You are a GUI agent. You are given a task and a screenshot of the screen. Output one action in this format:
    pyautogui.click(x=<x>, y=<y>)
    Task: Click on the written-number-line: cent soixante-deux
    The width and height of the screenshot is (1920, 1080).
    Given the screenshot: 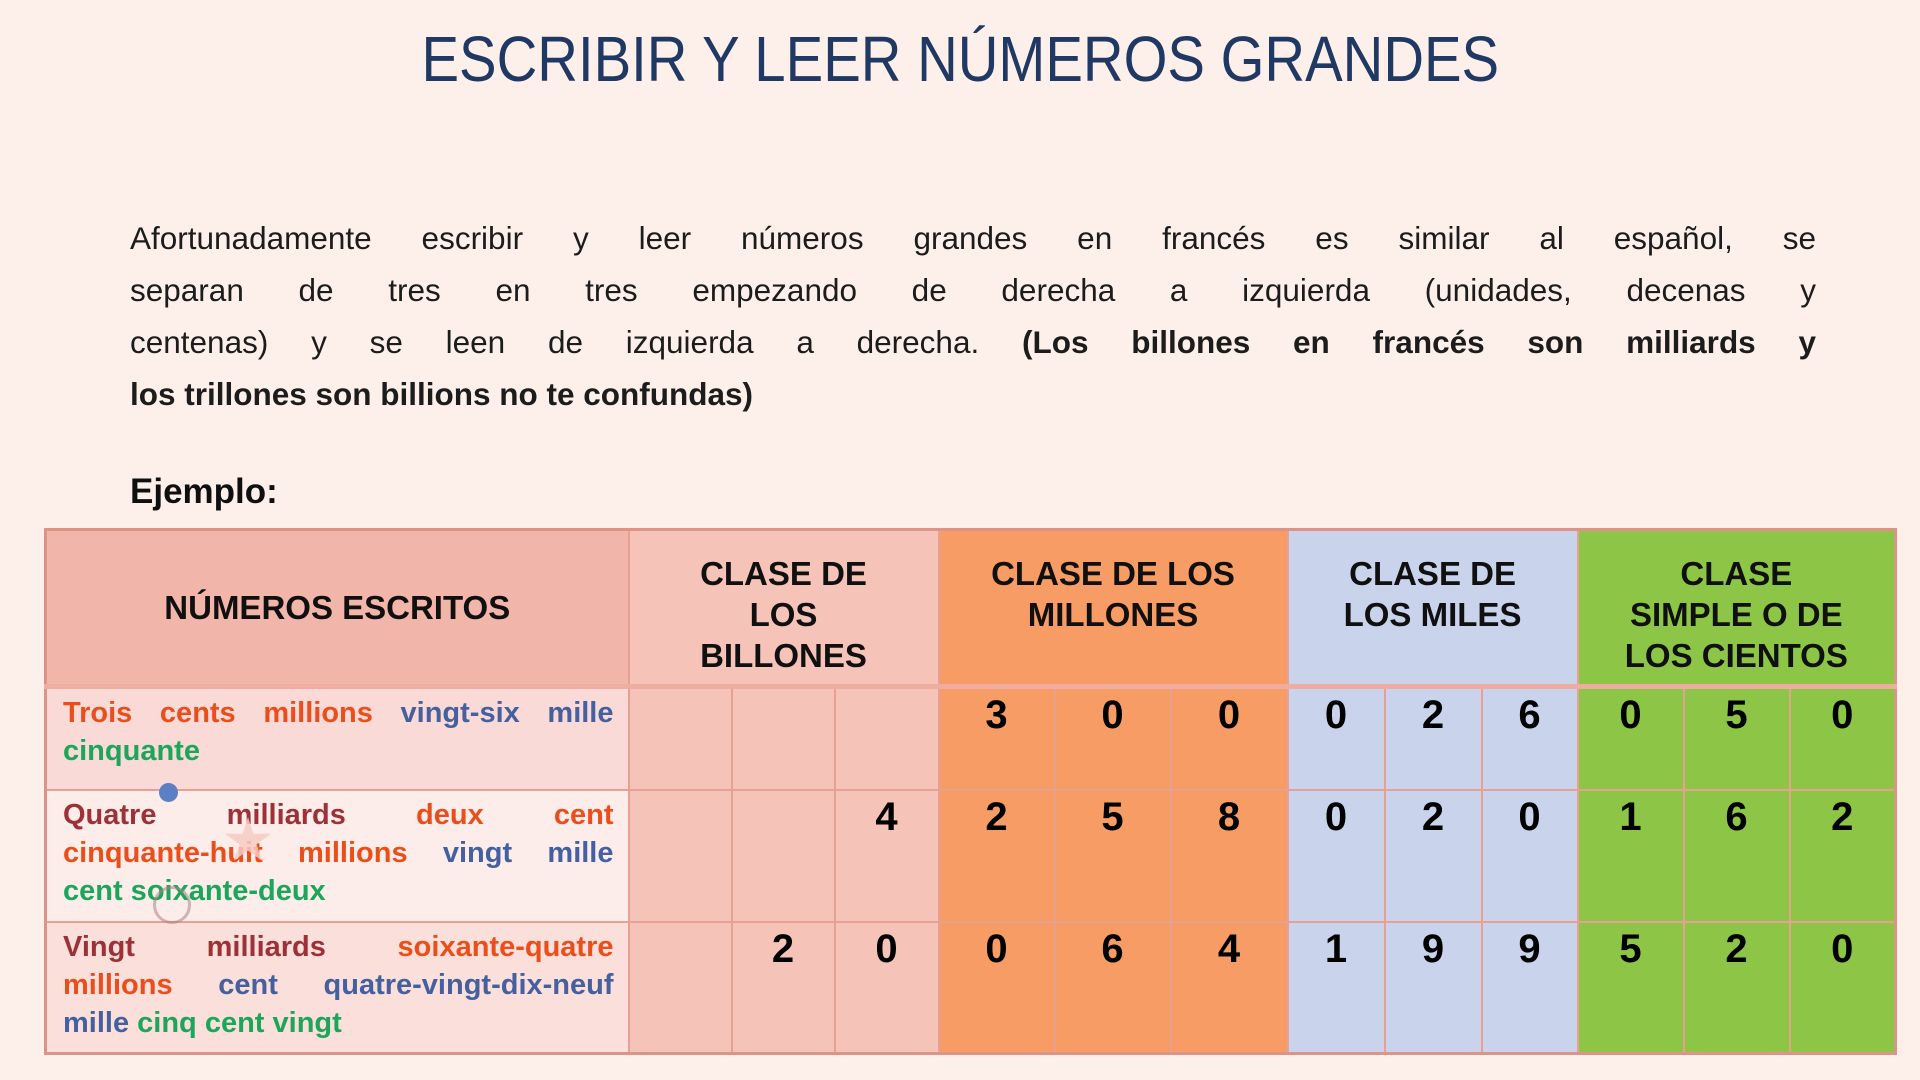 What is the action you would take?
    pyautogui.click(x=338, y=891)
    